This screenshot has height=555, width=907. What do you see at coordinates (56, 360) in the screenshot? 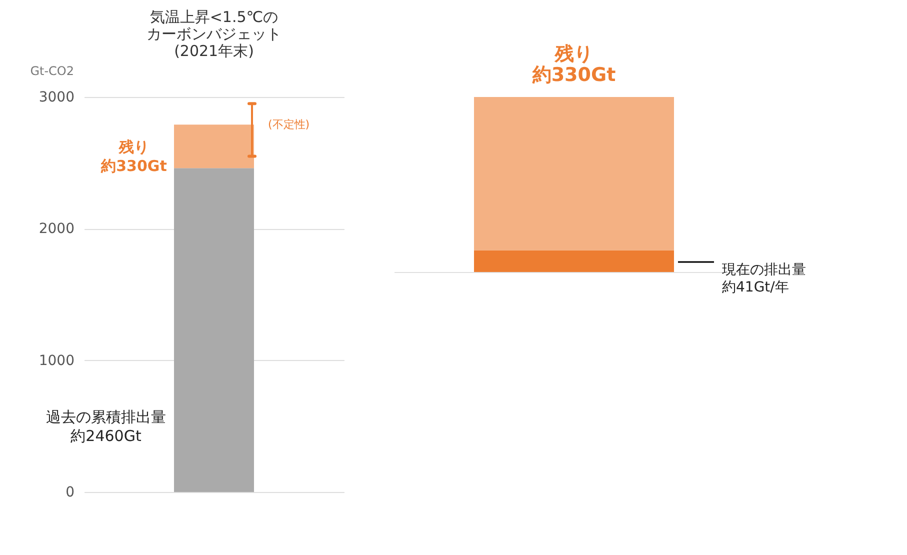
I see `y-tick-label: 1000` at bounding box center [56, 360].